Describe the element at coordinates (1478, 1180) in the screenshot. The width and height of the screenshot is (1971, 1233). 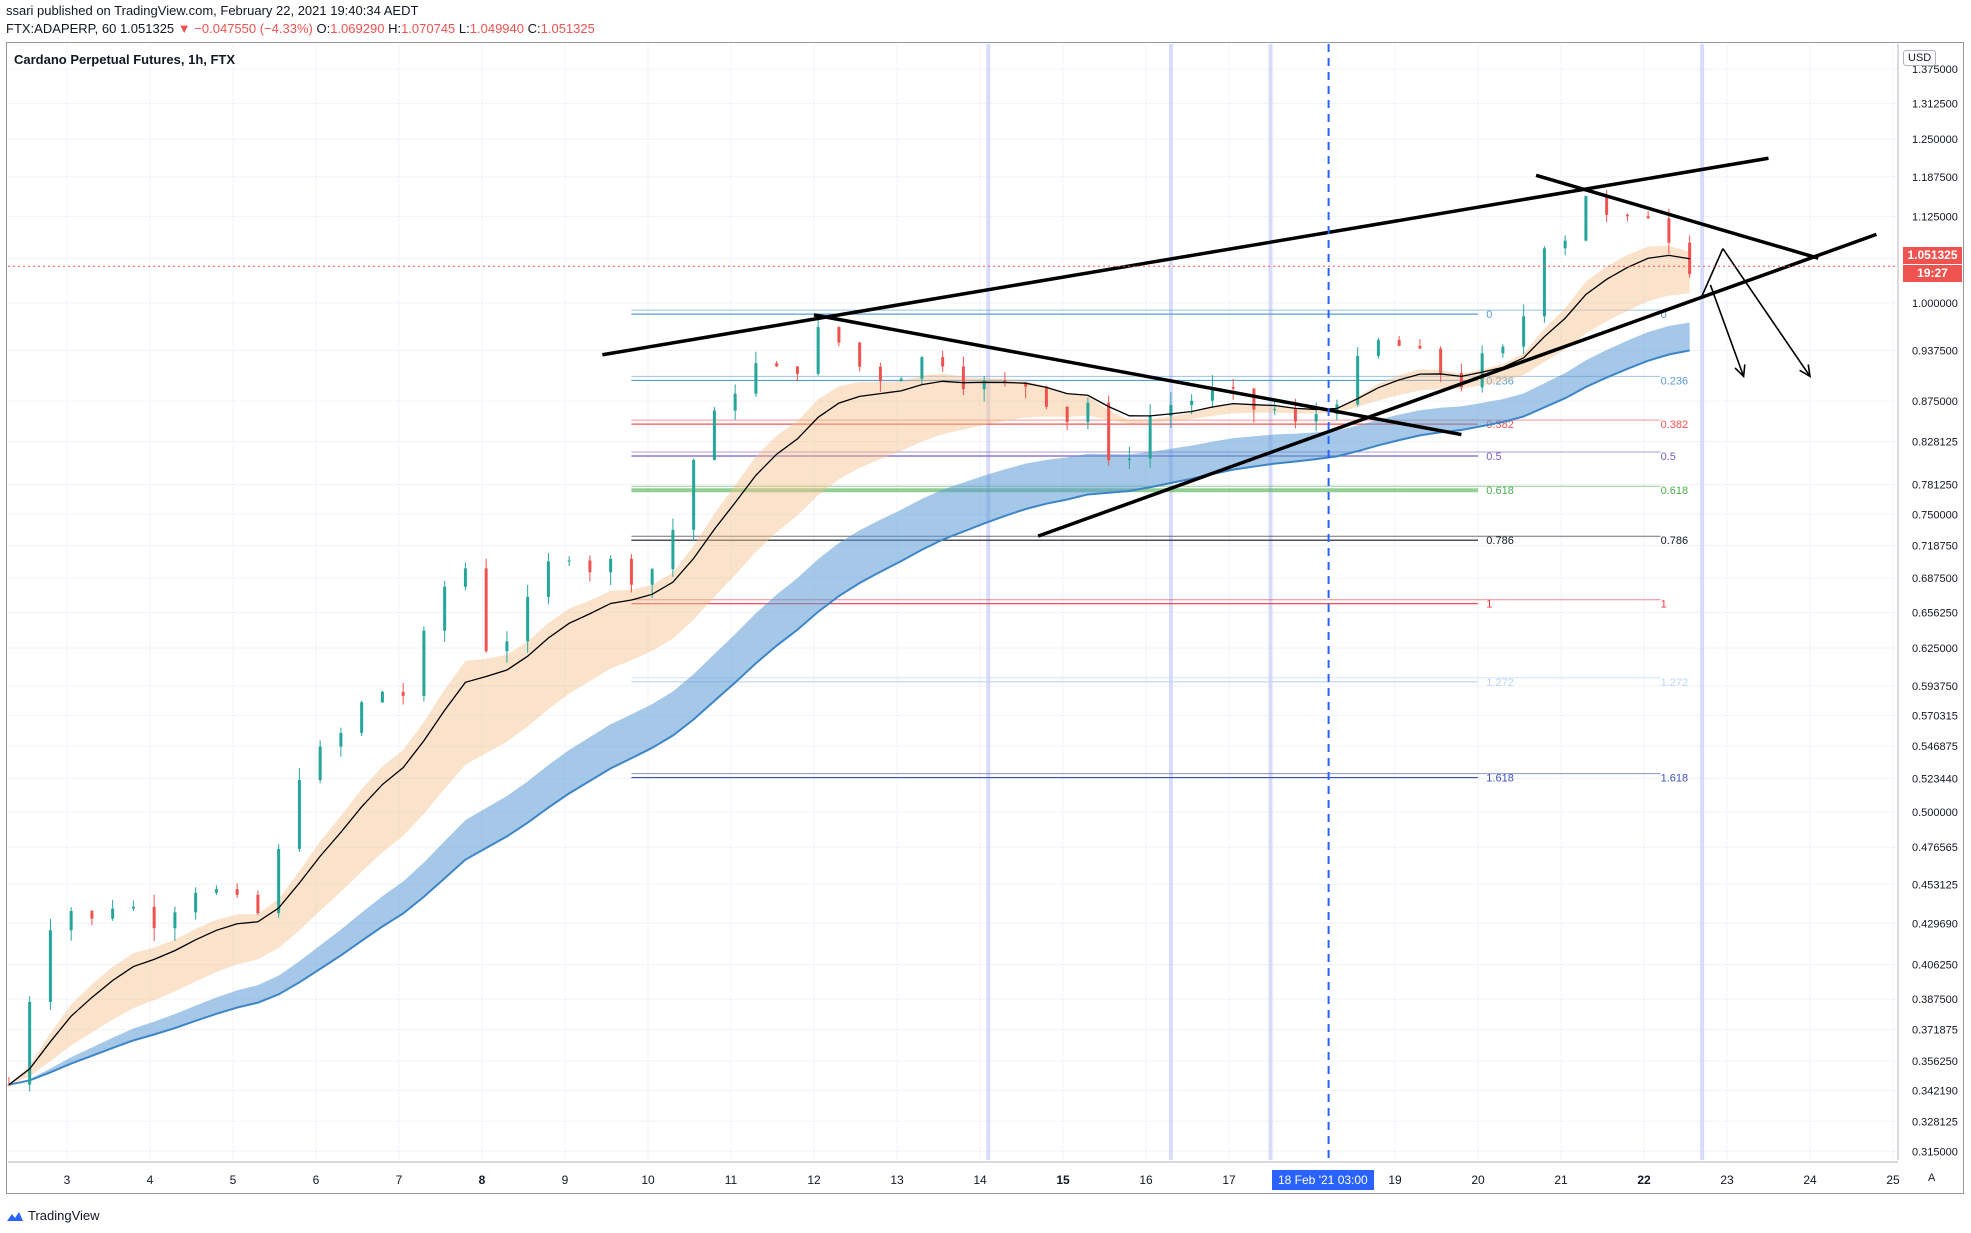
I see `time-tick-16: 20` at that location.